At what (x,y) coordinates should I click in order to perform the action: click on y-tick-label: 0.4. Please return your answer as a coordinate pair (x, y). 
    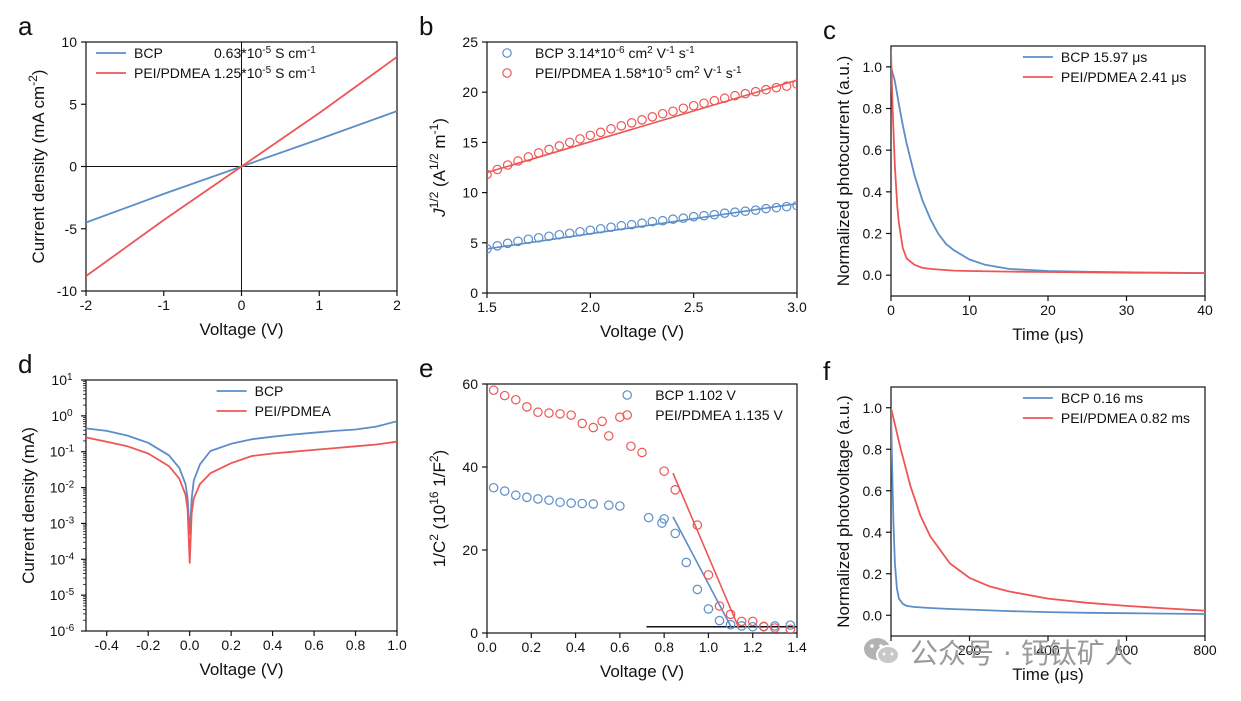
    Looking at the image, I should click on (873, 532).